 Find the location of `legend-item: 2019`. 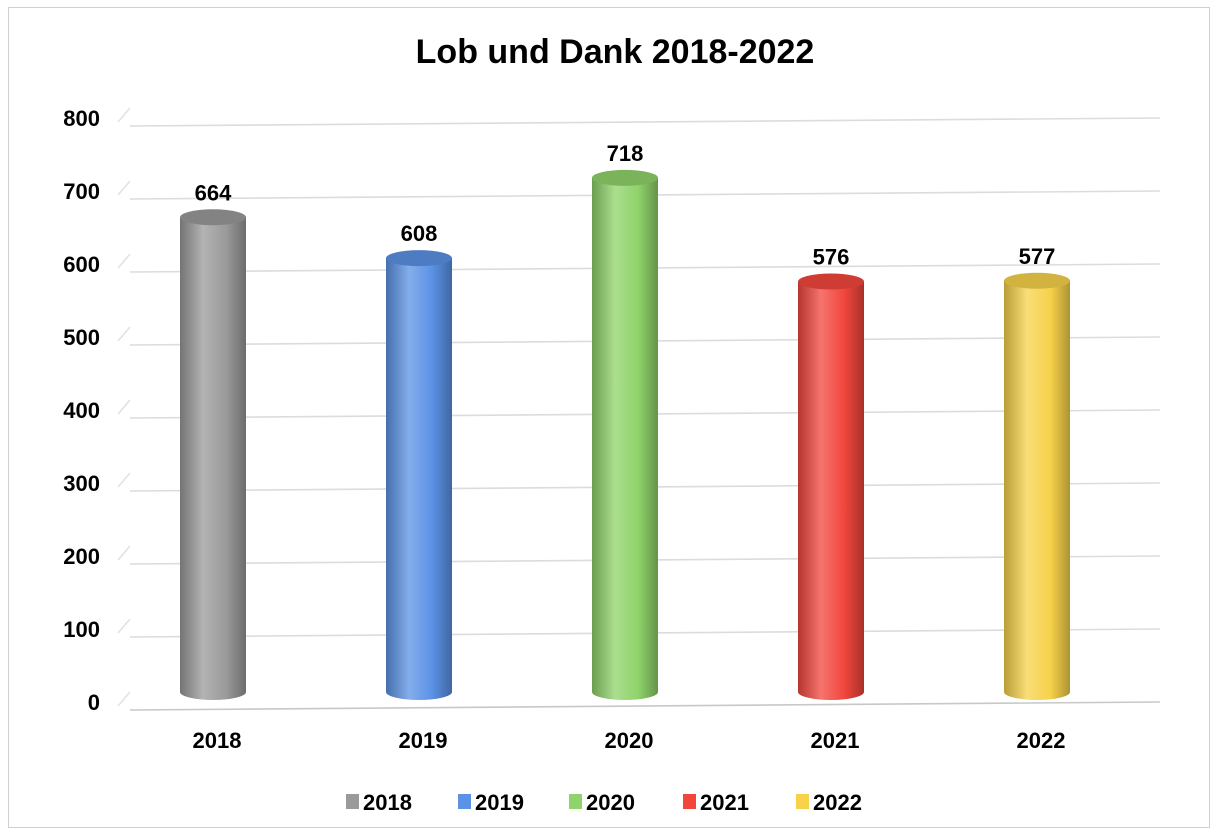

legend-item: 2019 is located at coordinates (491, 802).